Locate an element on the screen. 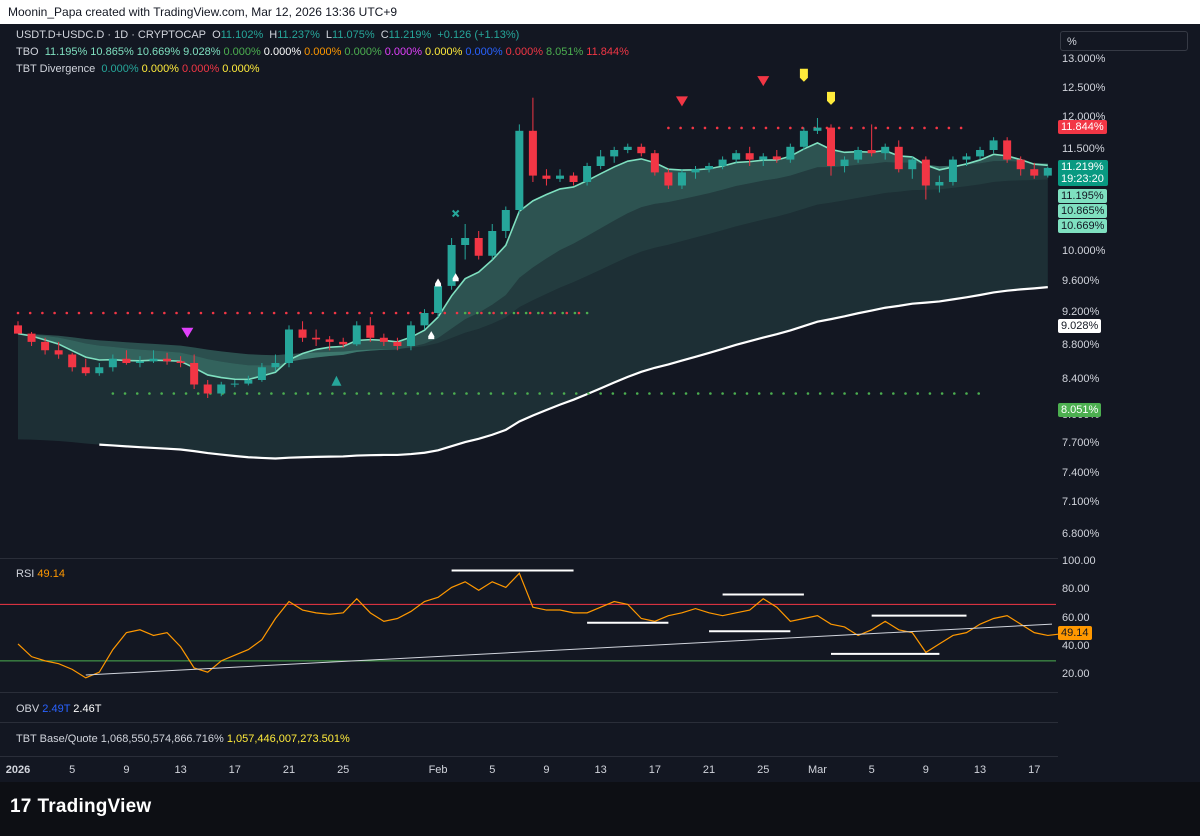  tbo-name: TBO is located at coordinates (27, 52).